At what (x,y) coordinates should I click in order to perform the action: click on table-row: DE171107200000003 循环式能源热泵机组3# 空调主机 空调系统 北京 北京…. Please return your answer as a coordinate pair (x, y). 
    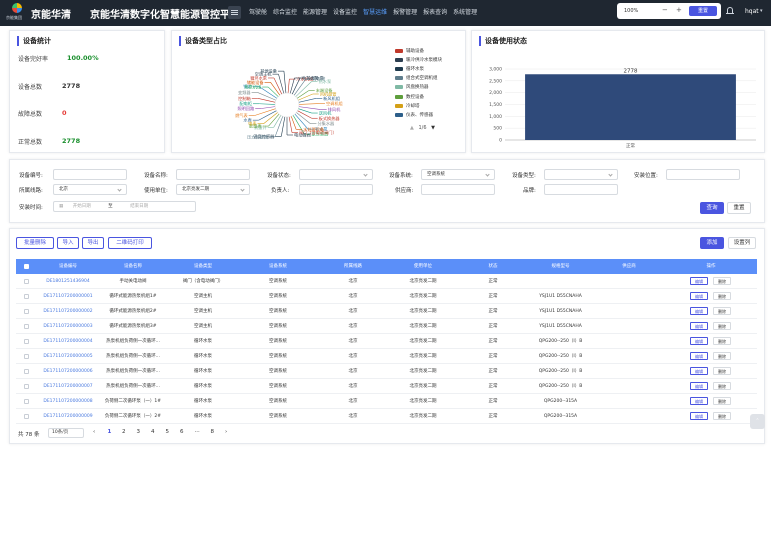
    Looking at the image, I should click on (386, 326).